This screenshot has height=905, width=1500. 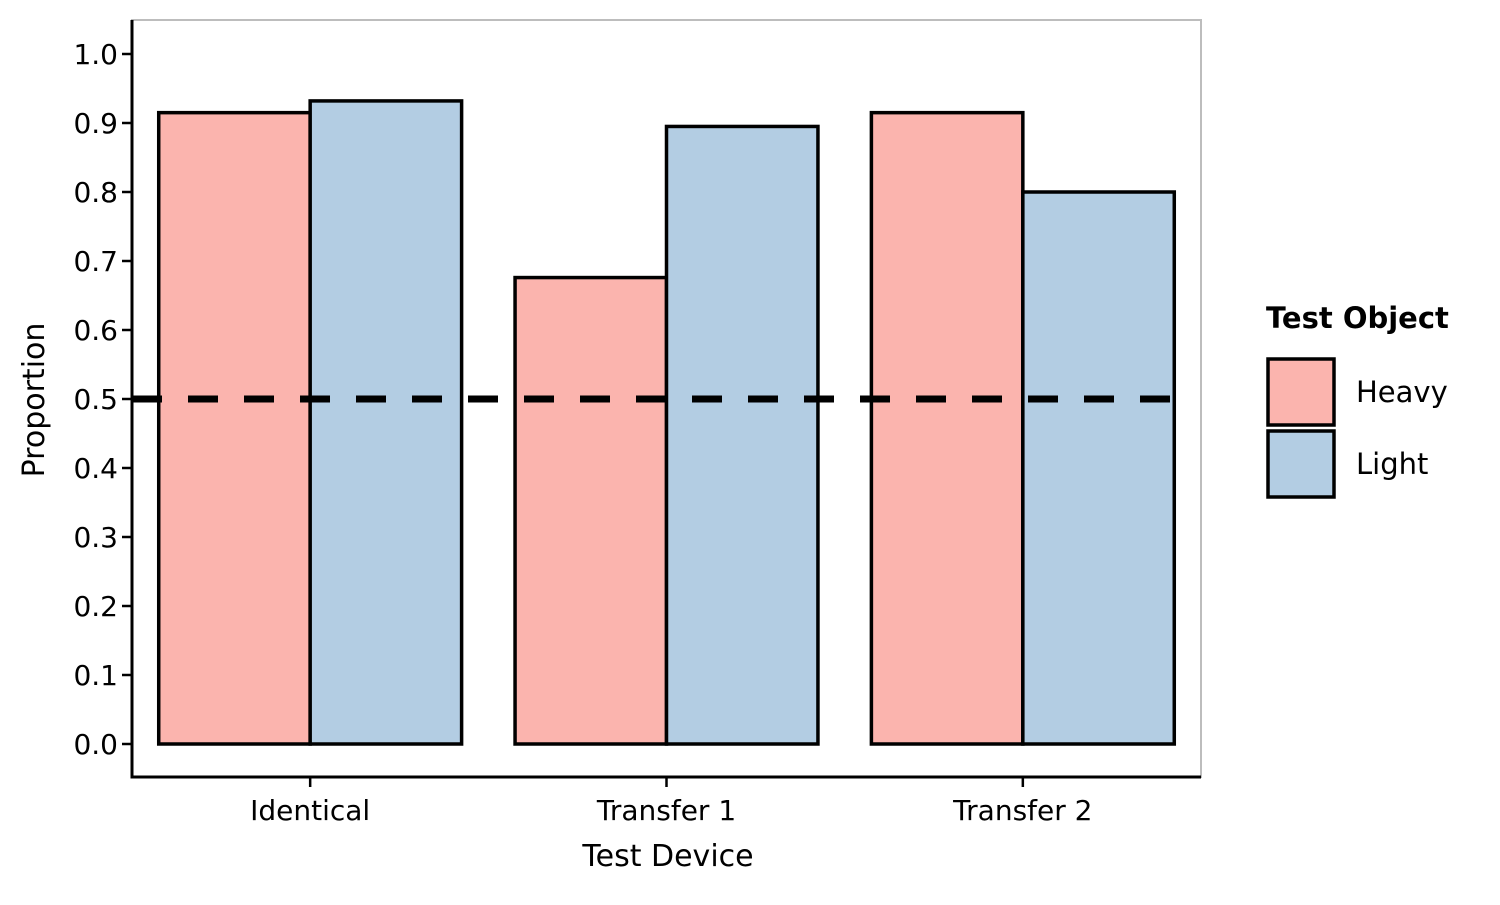 What do you see at coordinates (95, 675) in the screenshot?
I see `y-tick-label: 0.1` at bounding box center [95, 675].